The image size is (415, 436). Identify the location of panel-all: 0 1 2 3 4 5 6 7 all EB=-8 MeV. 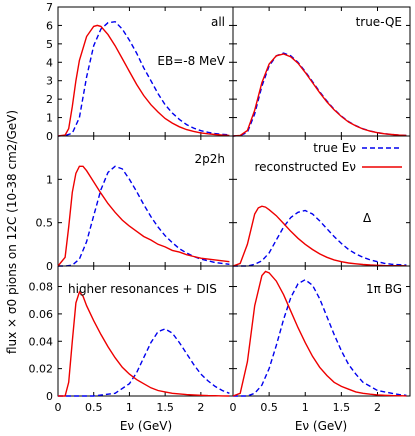
(140, 72).